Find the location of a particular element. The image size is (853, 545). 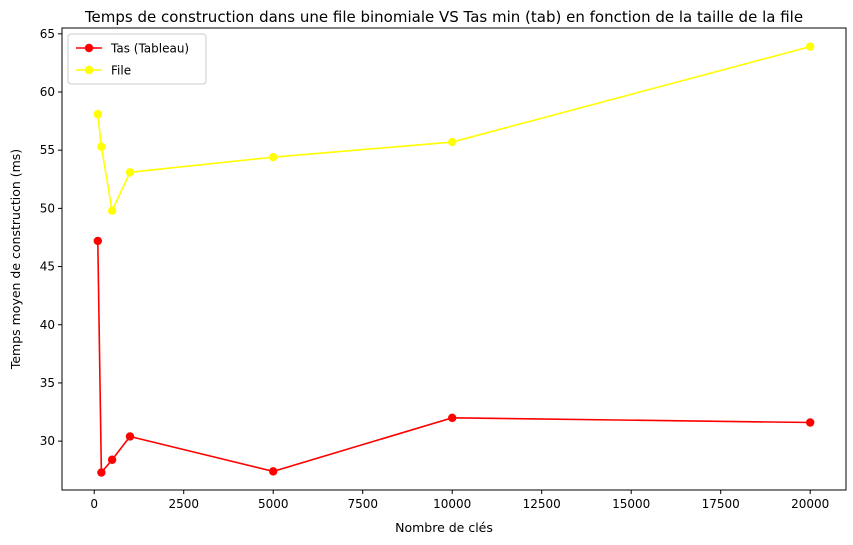

x-tick-label: 0 is located at coordinates (94, 504).